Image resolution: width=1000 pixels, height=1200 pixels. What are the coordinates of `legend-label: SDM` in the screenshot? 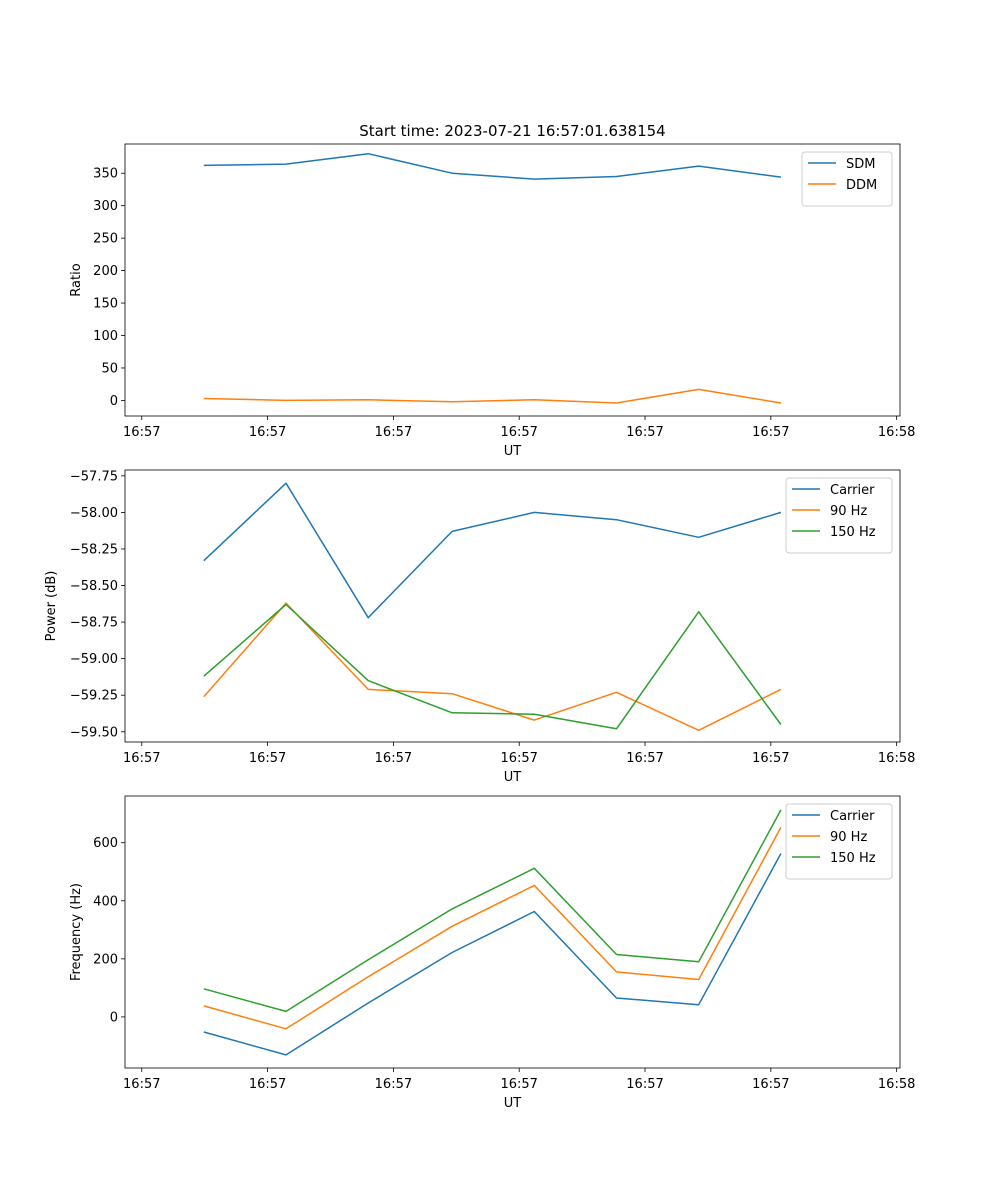 It's located at (860, 164).